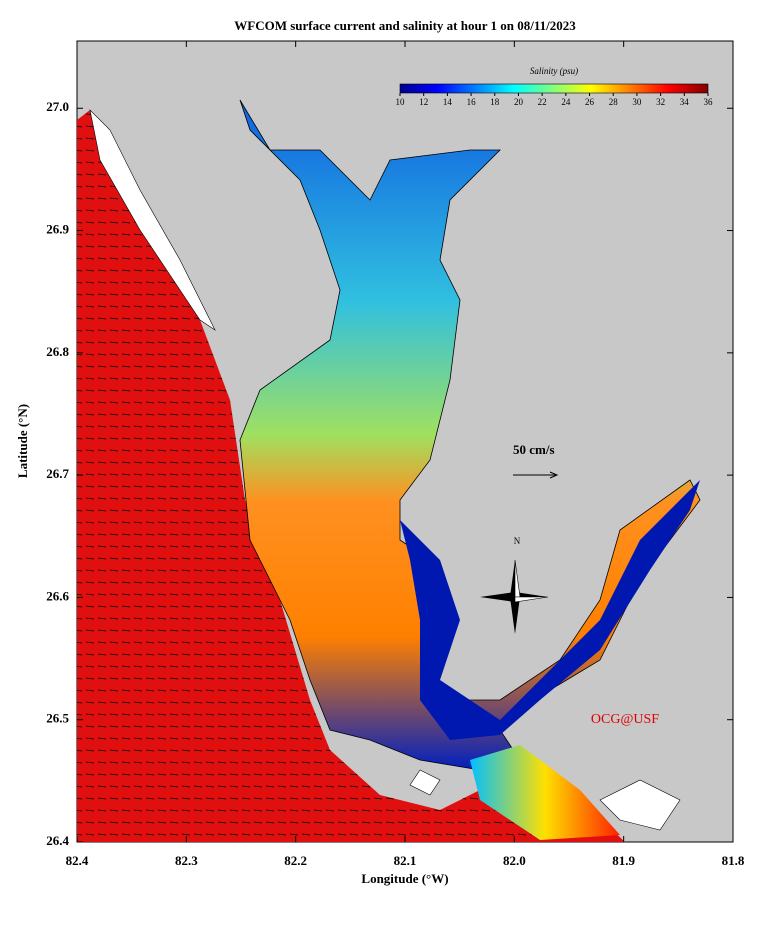  What do you see at coordinates (709, 102) in the screenshot?
I see `colorbar-tick-label: 36` at bounding box center [709, 102].